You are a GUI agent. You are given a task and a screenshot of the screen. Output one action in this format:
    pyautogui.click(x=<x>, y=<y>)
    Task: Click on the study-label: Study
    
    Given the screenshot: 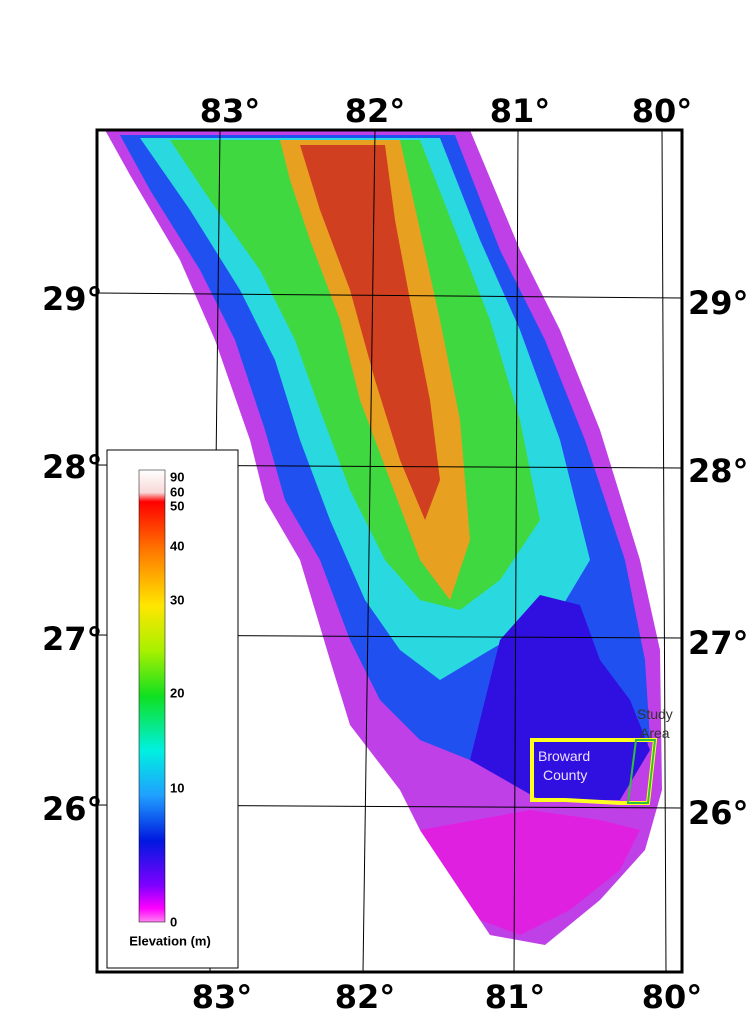 What is the action you would take?
    pyautogui.click(x=655, y=714)
    